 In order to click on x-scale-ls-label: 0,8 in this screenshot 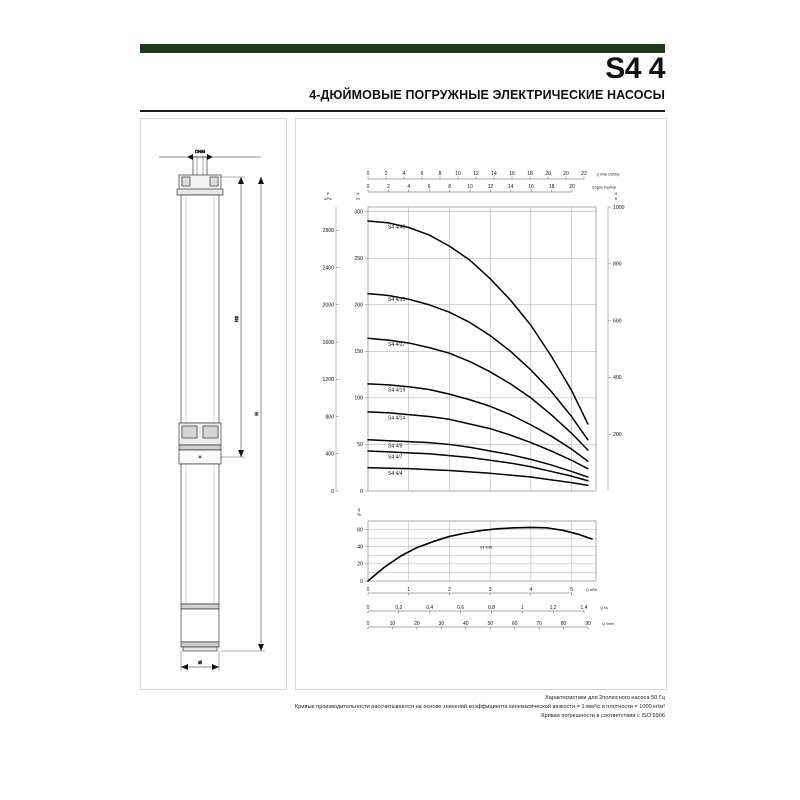, I will do `click(491, 608)`.